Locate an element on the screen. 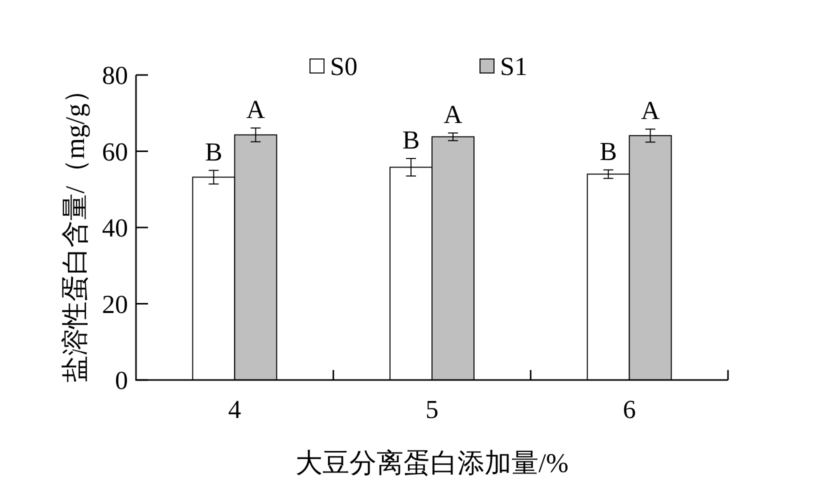 The height and width of the screenshot is (490, 838). y-tick-label: 40 is located at coordinates (115, 228).